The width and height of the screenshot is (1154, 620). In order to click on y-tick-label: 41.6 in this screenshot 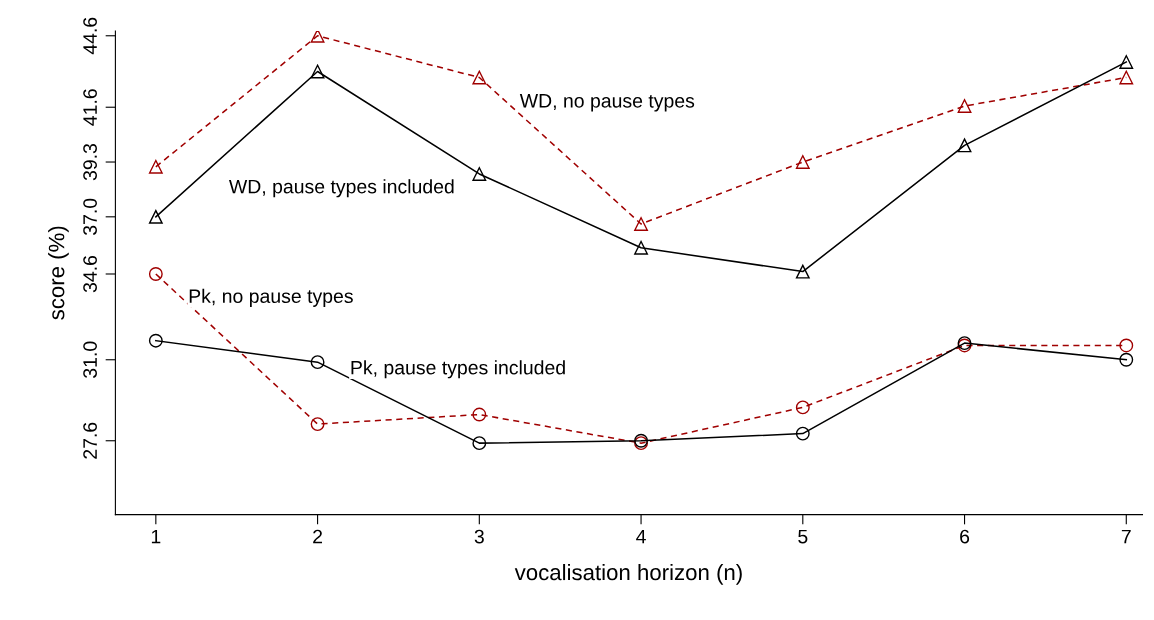, I will do `click(90, 107)`.